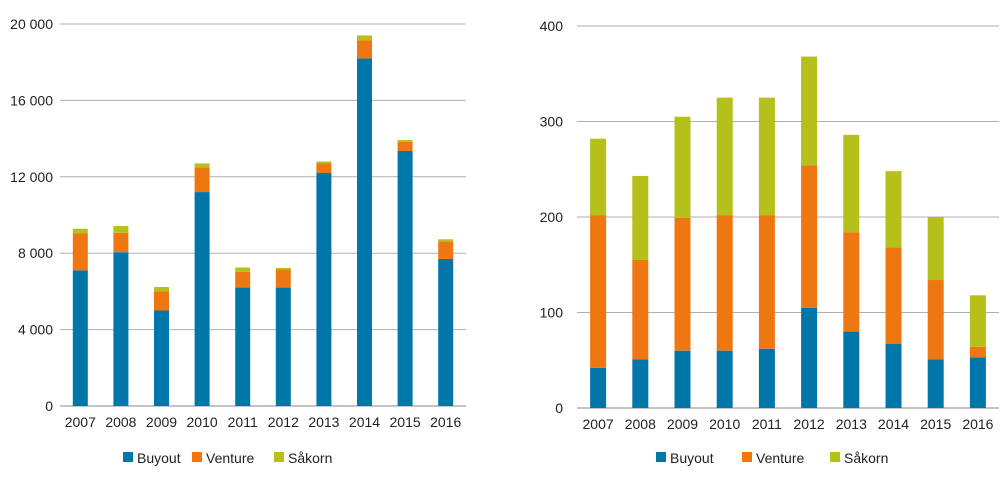 Image resolution: width=1000 pixels, height=484 pixels. What do you see at coordinates (35, 330) in the screenshot?
I see `y-tick-label: 4 000` at bounding box center [35, 330].